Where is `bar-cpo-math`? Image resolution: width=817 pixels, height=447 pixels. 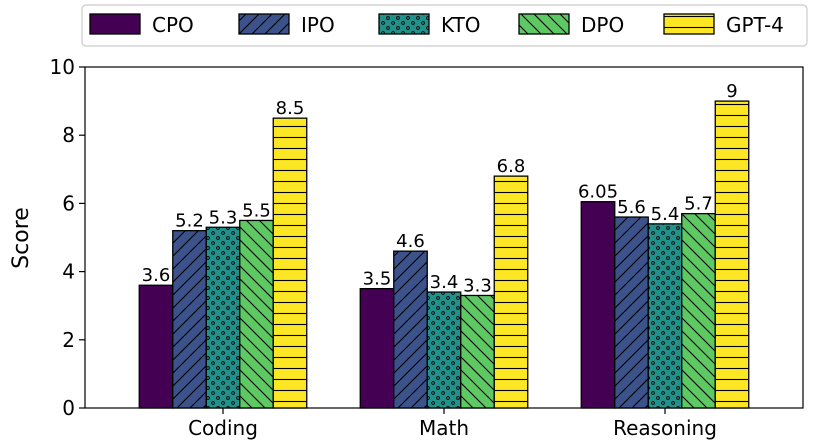
bar-cpo-math is located at coordinates (377, 348).